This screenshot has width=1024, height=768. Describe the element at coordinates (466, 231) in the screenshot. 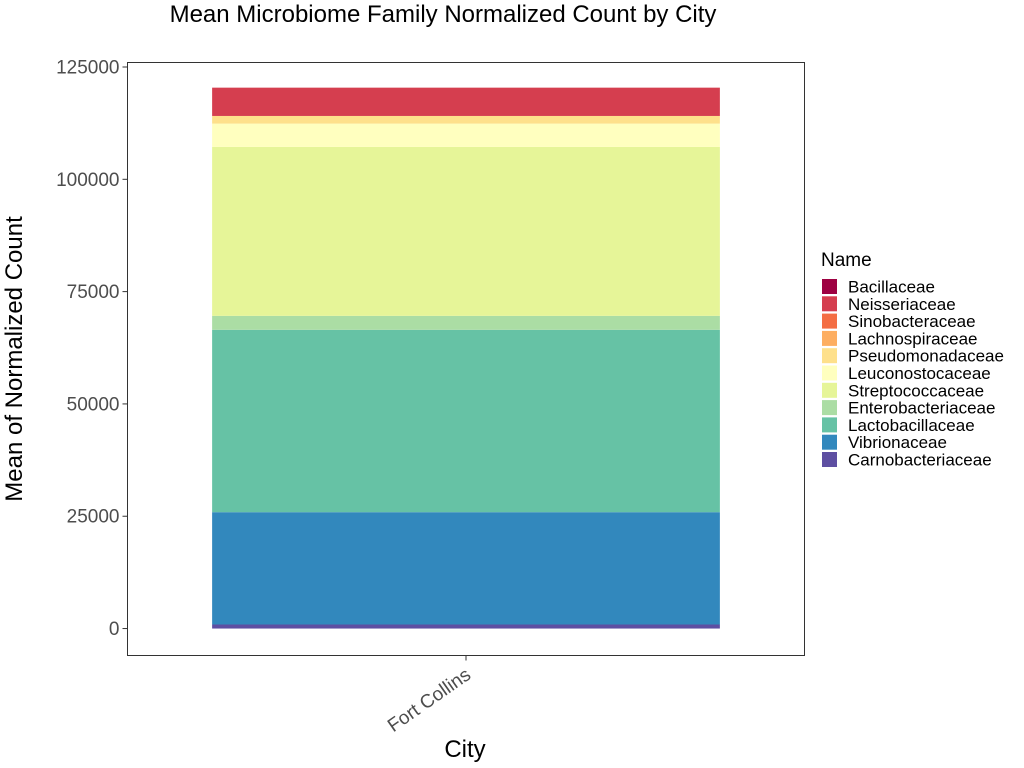

I see `bar-segment-streptococcaceae` at that location.